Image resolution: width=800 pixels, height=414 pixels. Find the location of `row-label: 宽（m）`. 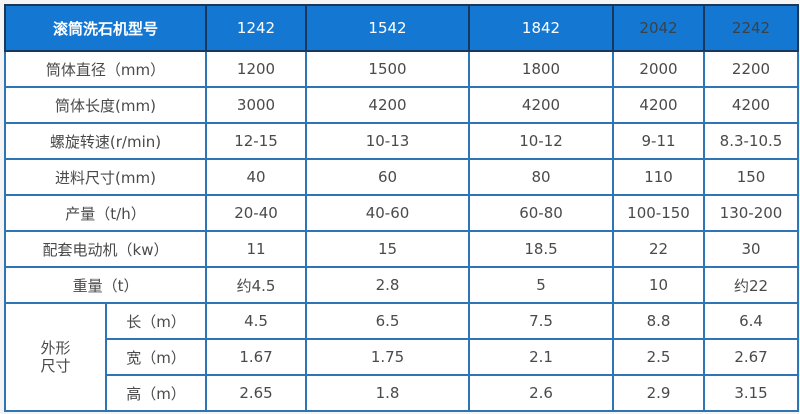

row-label: 宽（m） is located at coordinates (156, 357).